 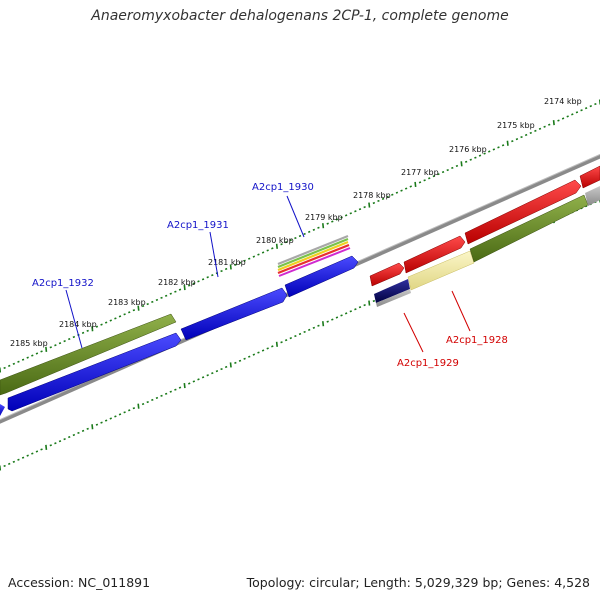 I want to click on tick-label-2175: 2175 kbp, so click(x=516, y=125).